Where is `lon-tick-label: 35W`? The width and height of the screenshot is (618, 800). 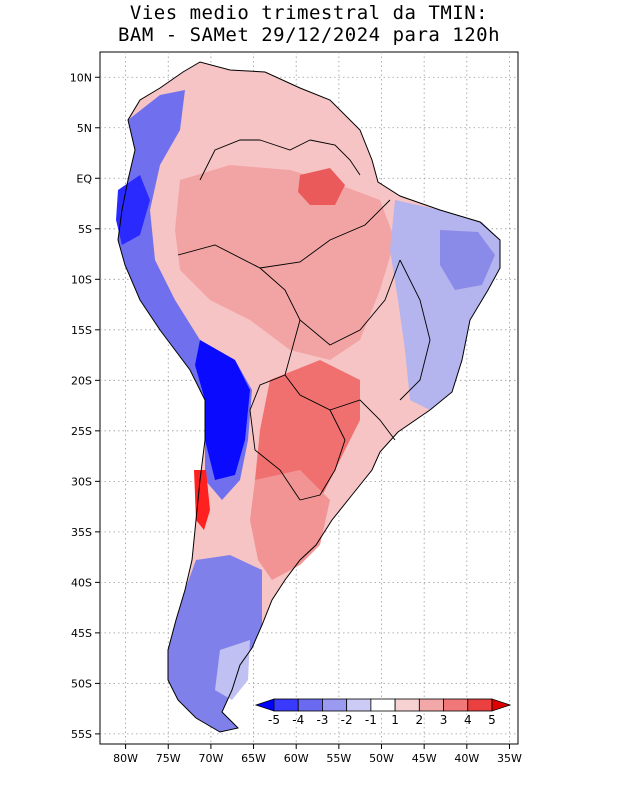
lon-tick-label: 35W is located at coordinates (509, 758).